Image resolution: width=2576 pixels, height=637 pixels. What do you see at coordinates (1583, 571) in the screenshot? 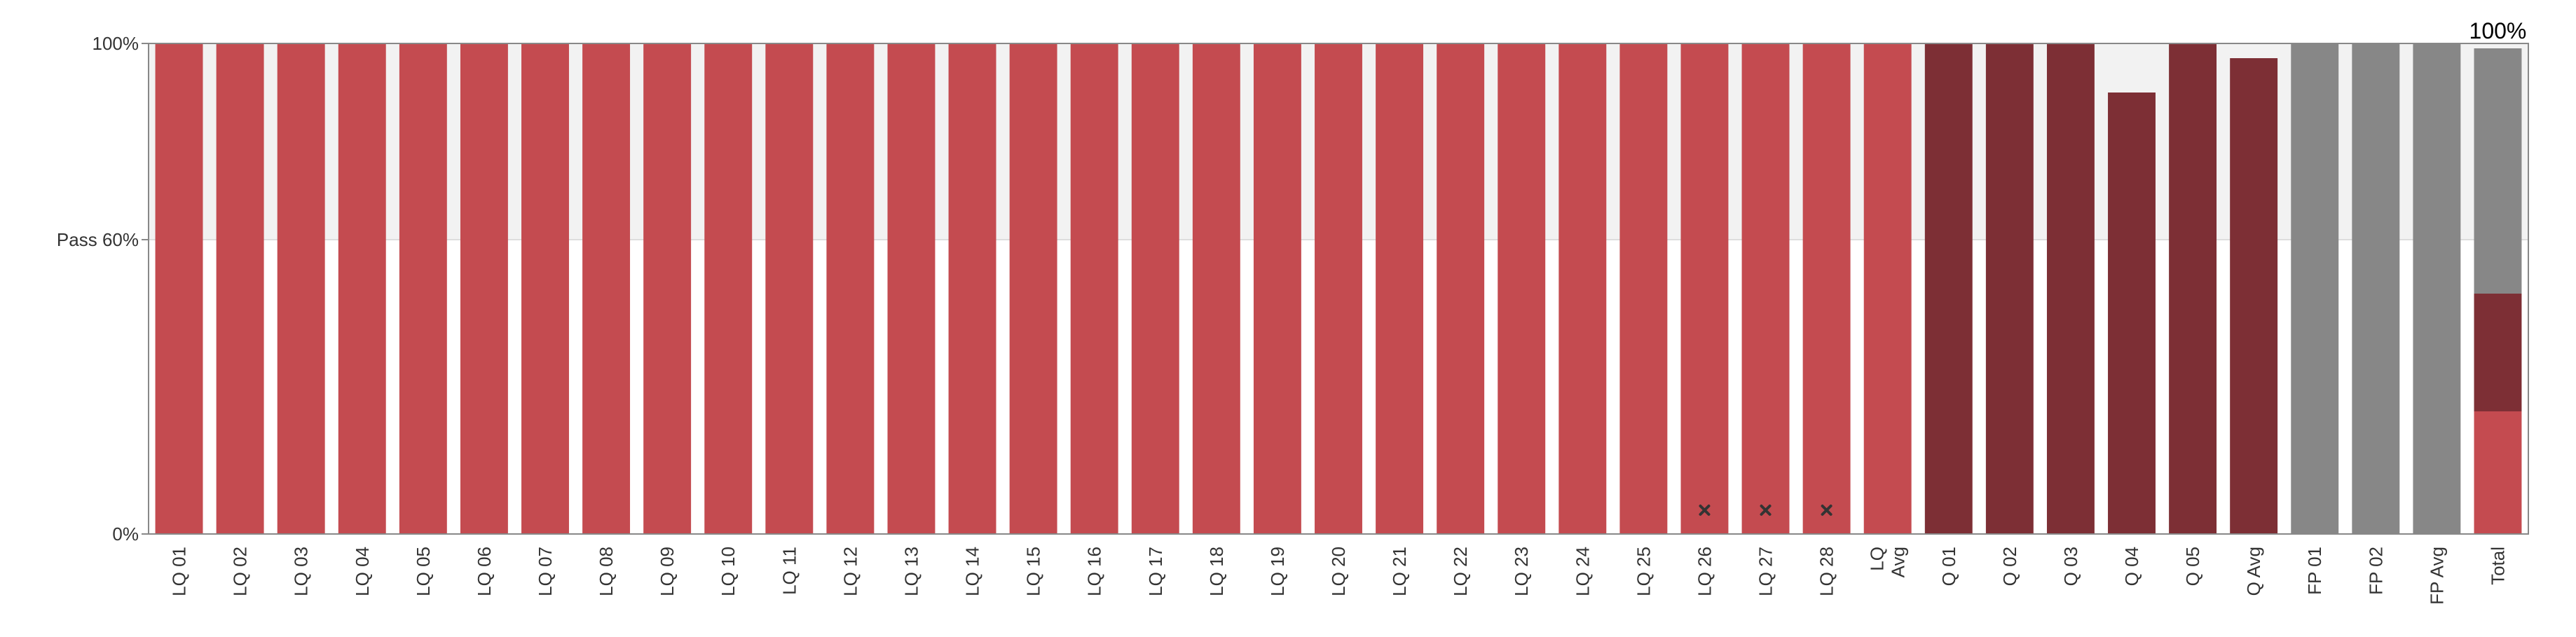
I see `x-tick-label: LQ 24` at bounding box center [1583, 571].